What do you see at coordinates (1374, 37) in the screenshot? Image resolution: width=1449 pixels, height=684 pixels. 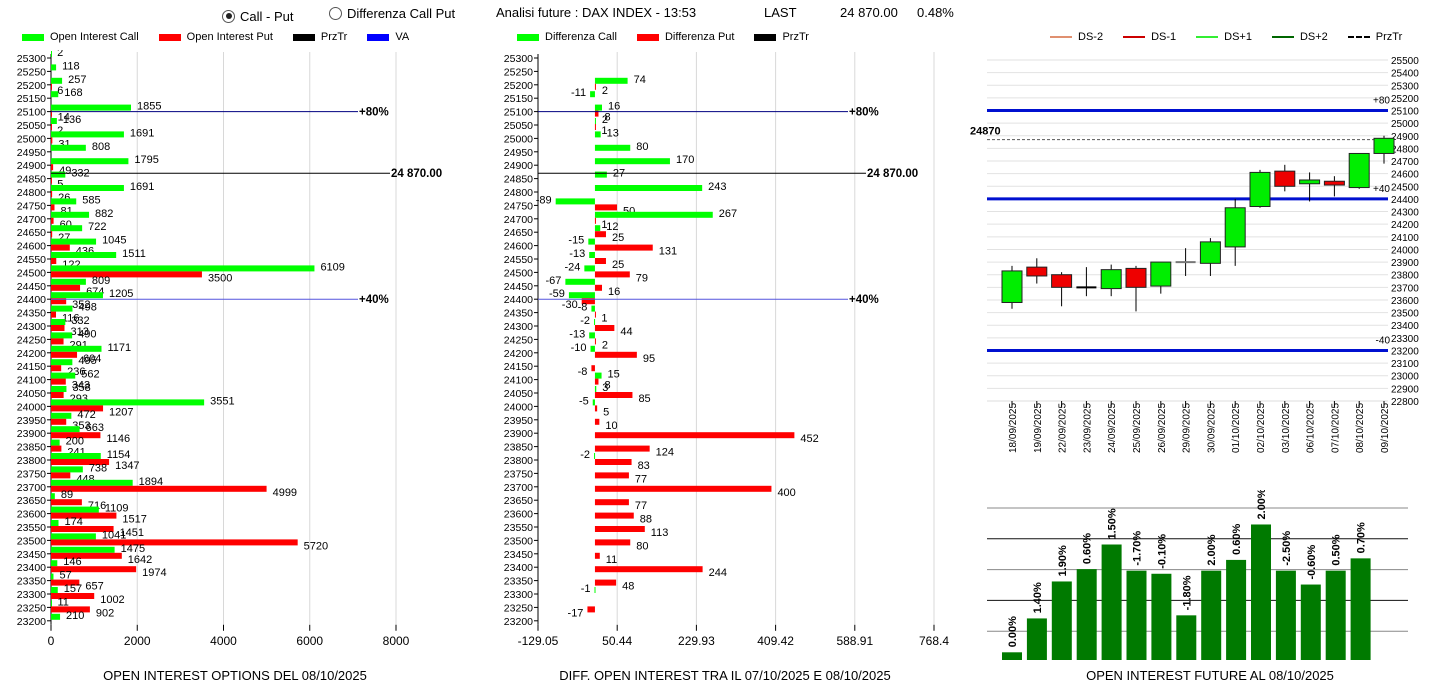 I see `legend-item-prztr-dash: PrzTr` at bounding box center [1374, 37].